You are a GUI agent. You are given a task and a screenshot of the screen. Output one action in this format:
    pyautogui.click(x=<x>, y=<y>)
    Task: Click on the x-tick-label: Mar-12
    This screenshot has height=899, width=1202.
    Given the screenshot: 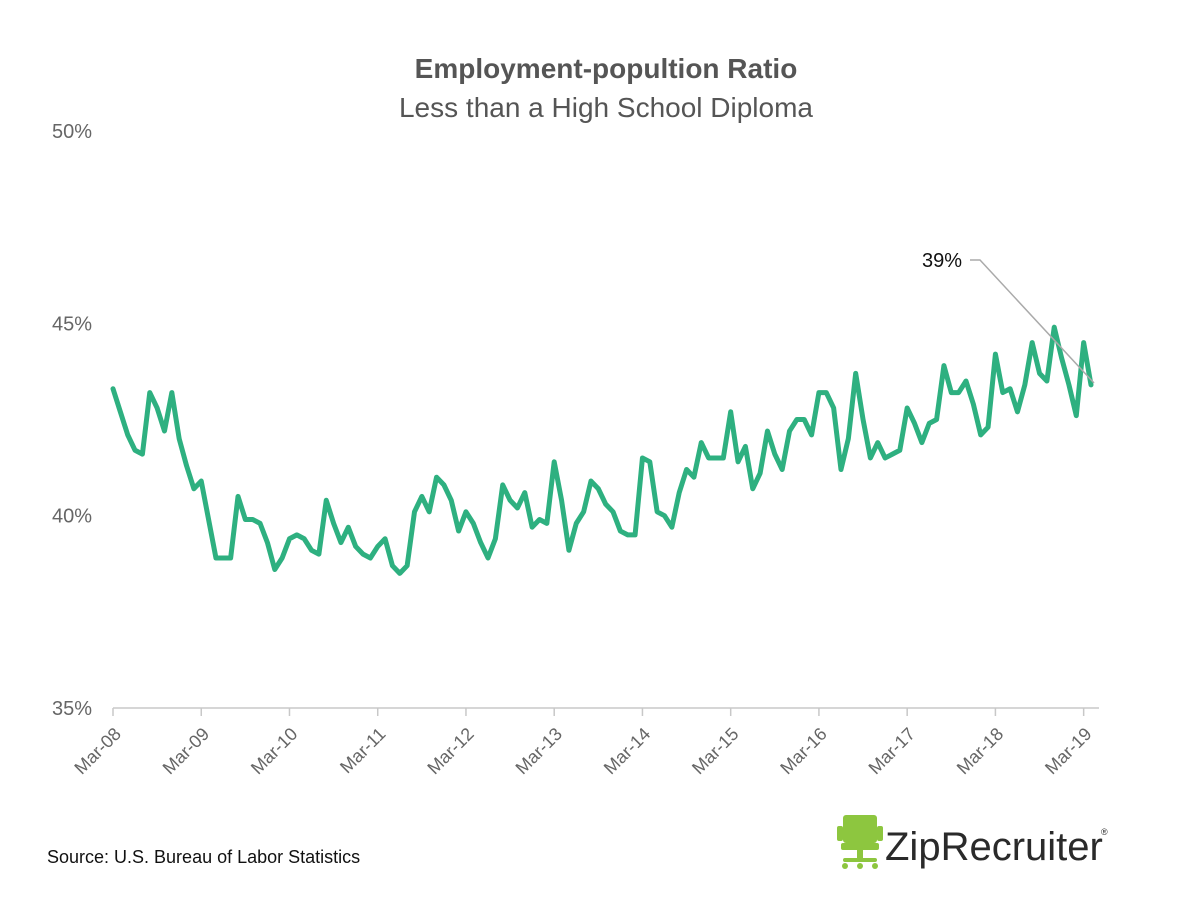 What is the action you would take?
    pyautogui.click(x=450, y=751)
    